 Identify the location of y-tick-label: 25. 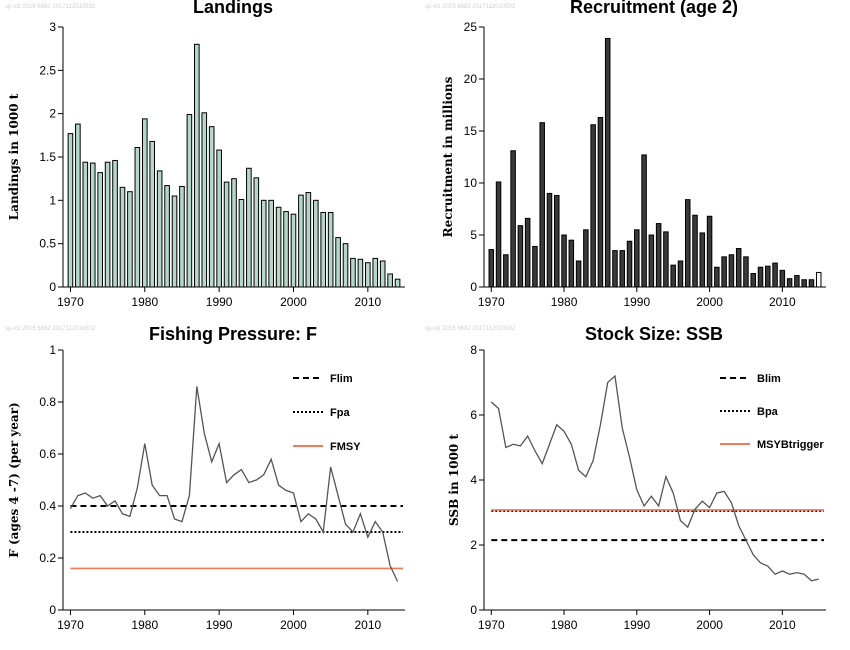
(471, 27).